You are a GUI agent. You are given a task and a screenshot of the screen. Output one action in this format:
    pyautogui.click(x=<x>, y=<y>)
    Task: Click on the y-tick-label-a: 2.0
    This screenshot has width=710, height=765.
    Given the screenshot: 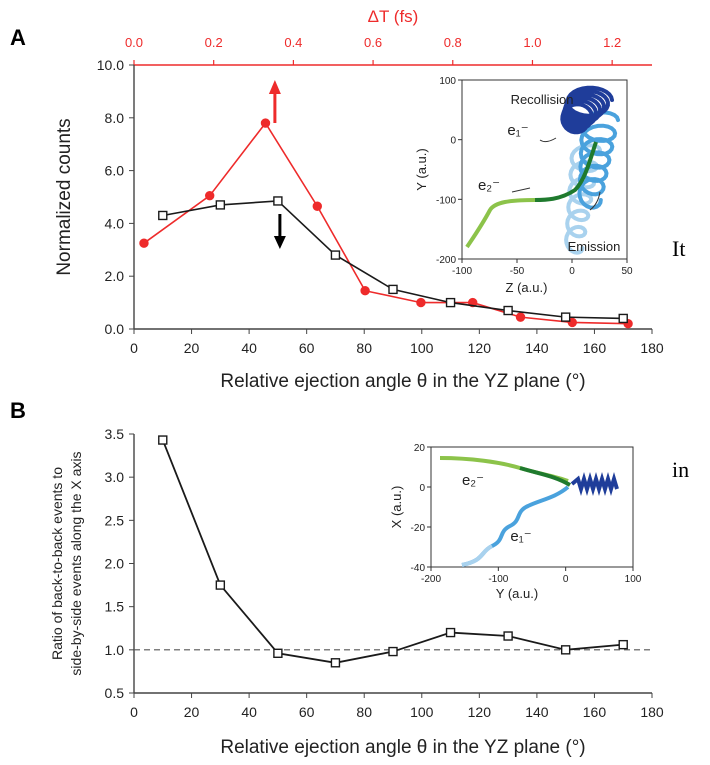 What is the action you would take?
    pyautogui.click(x=115, y=276)
    